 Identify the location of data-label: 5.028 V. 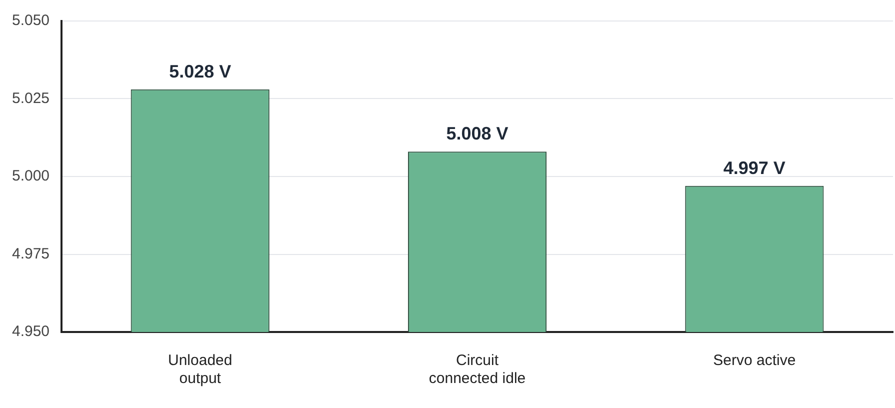
(200, 71).